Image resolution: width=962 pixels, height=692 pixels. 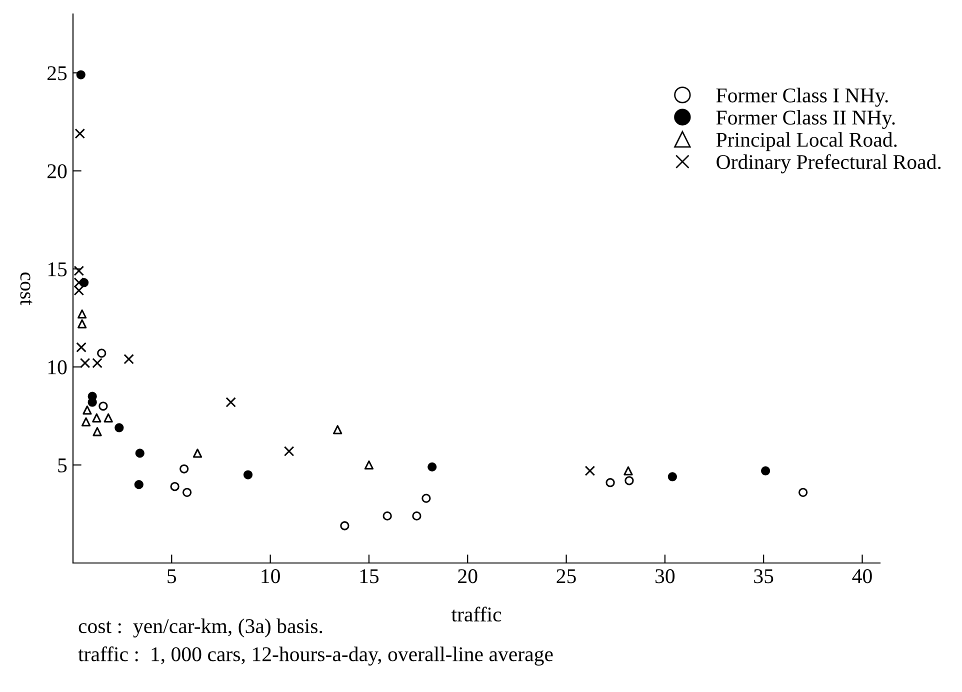 What do you see at coordinates (271, 576) in the screenshot?
I see `x-tick-label: 10` at bounding box center [271, 576].